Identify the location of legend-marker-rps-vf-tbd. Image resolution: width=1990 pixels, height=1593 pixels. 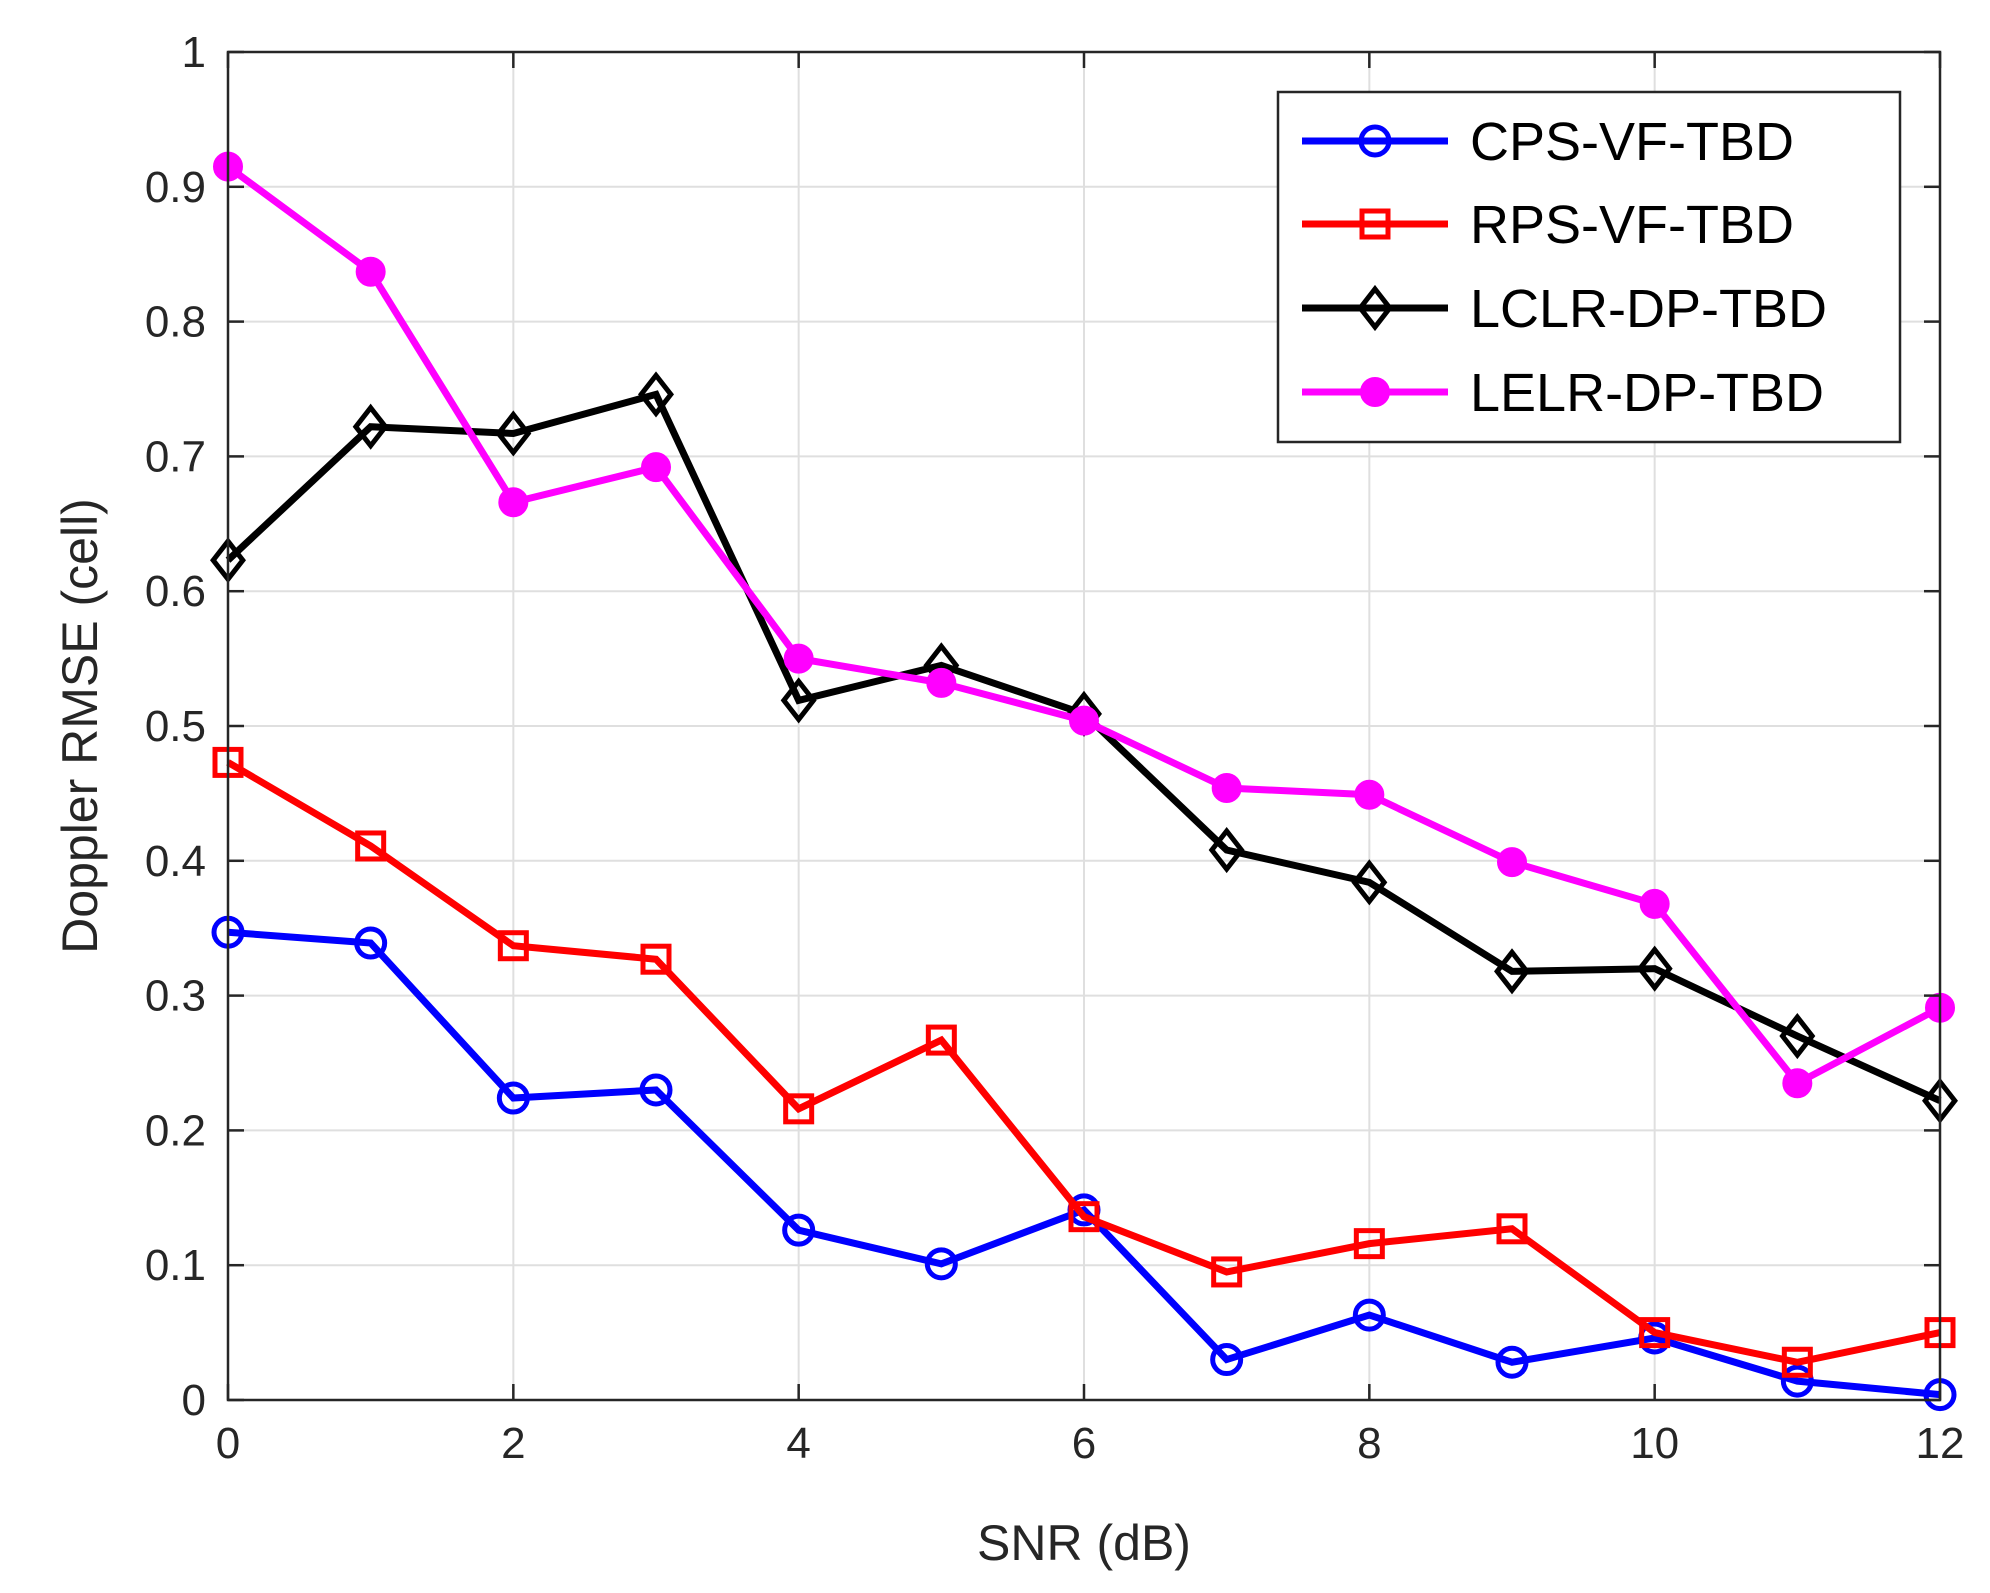
(1375, 224).